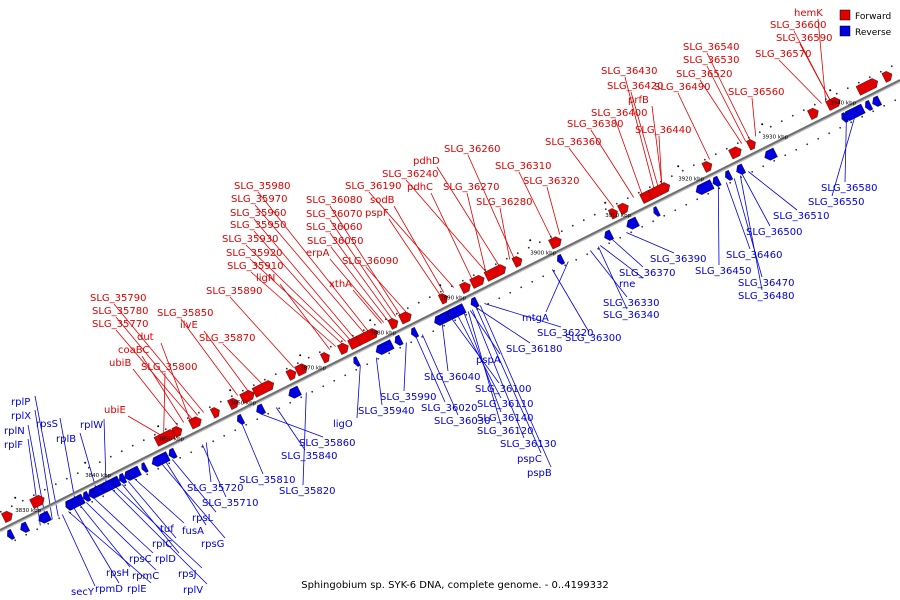 This screenshot has width=900, height=600. I want to click on gene-label: SLG_35810, so click(267, 480).